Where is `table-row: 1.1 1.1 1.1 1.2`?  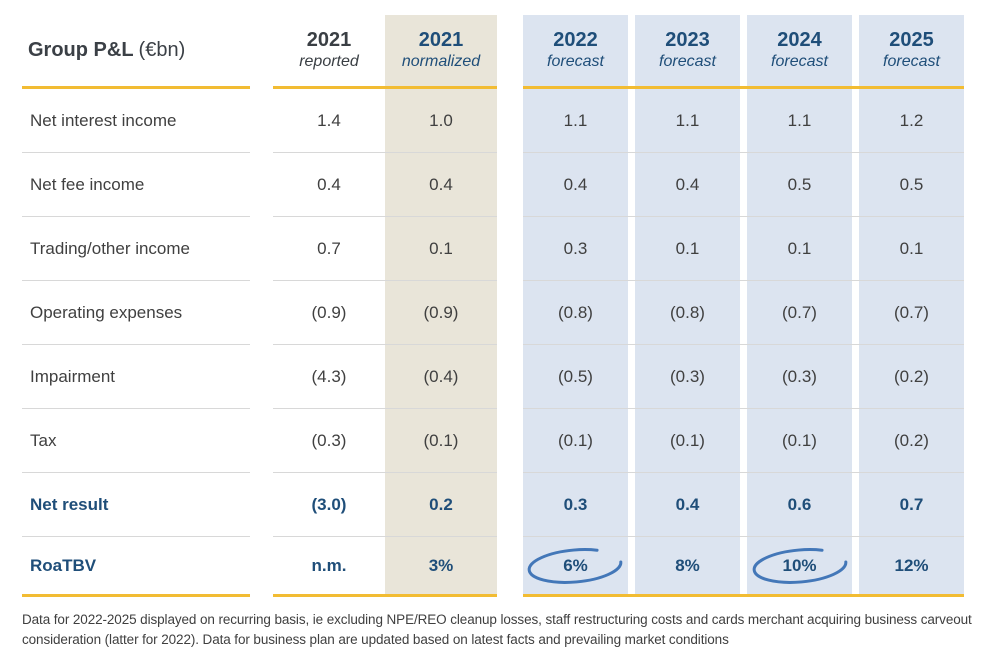
table-row: 1.1 1.1 1.1 1.2 is located at coordinates (743, 121).